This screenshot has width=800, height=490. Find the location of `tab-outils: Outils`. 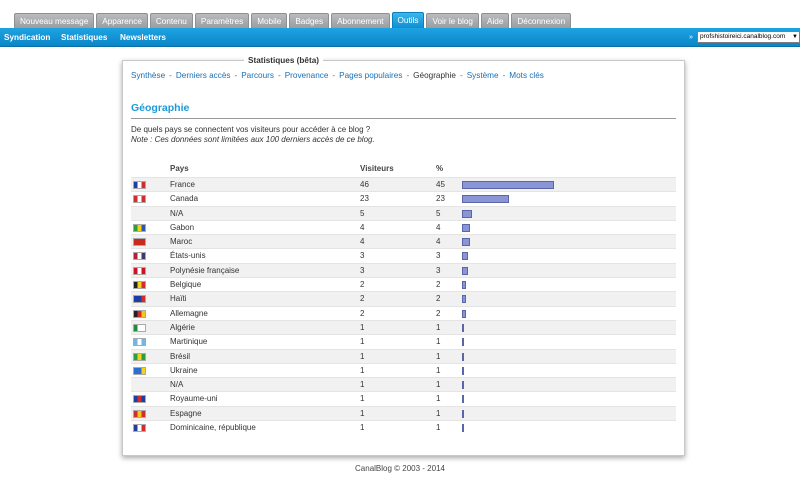

tab-outils: Outils is located at coordinates (408, 20).